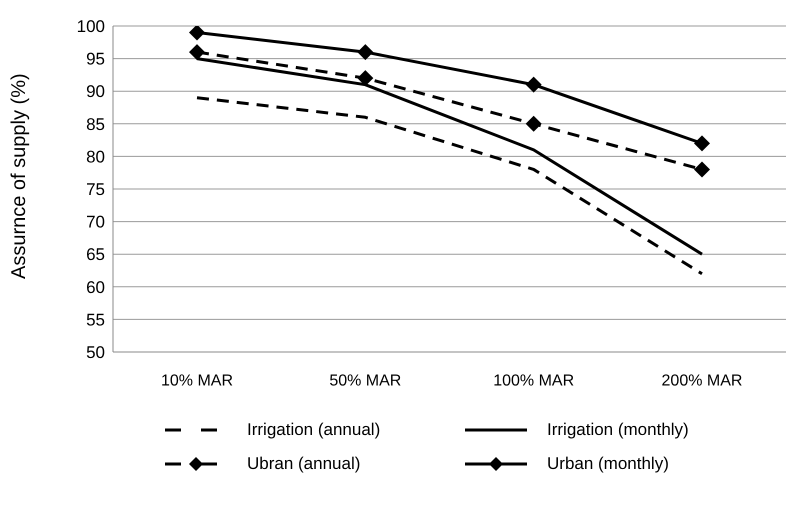 The width and height of the screenshot is (786, 507). Describe the element at coordinates (95, 59) in the screenshot. I see `y-tick-label: 95` at that location.